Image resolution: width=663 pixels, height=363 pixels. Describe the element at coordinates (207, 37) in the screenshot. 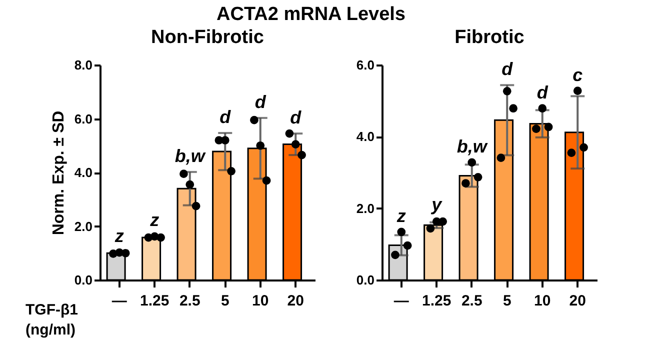

I see `chart-title: Non-Fibrotic` at that location.